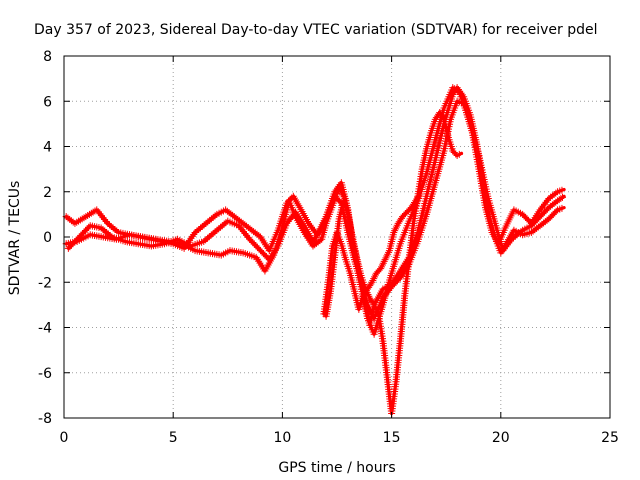 This screenshot has width=640, height=480. Describe the element at coordinates (610, 438) in the screenshot. I see `x-tick-label: 25` at that location.